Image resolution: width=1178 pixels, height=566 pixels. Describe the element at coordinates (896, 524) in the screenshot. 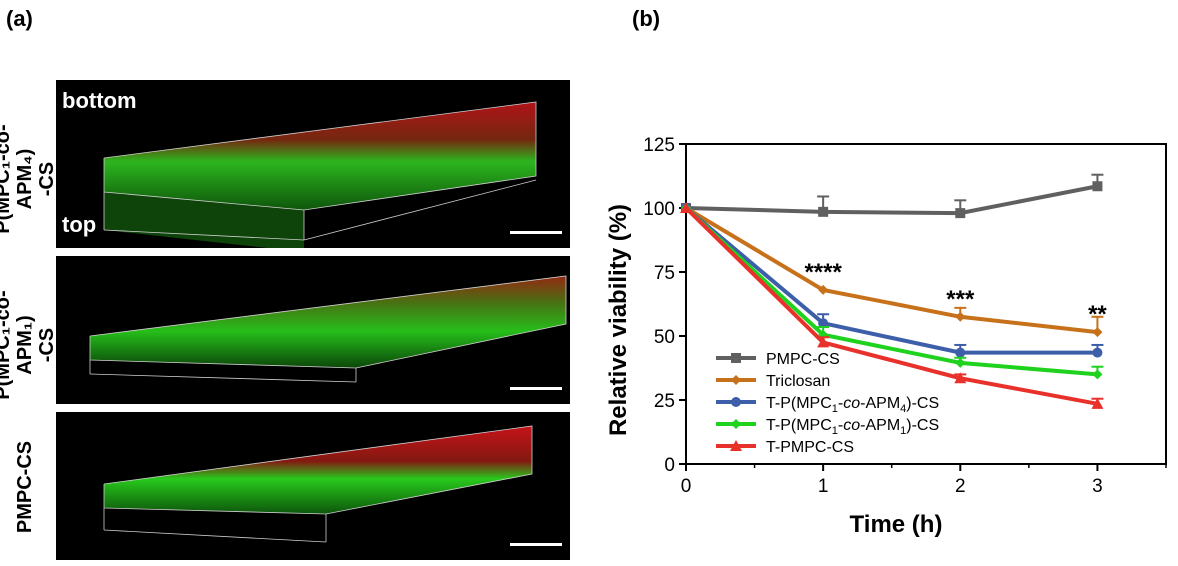

I see `x-axis-title: Time (h)` at that location.